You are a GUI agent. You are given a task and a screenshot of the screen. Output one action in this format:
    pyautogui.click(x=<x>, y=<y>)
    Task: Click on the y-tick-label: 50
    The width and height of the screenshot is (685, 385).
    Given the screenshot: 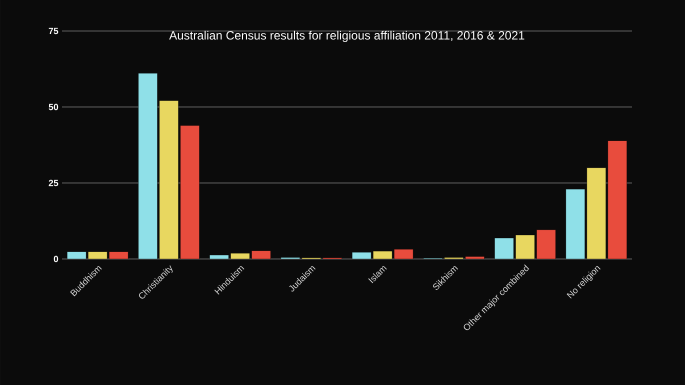 What is the action you would take?
    pyautogui.click(x=53, y=107)
    